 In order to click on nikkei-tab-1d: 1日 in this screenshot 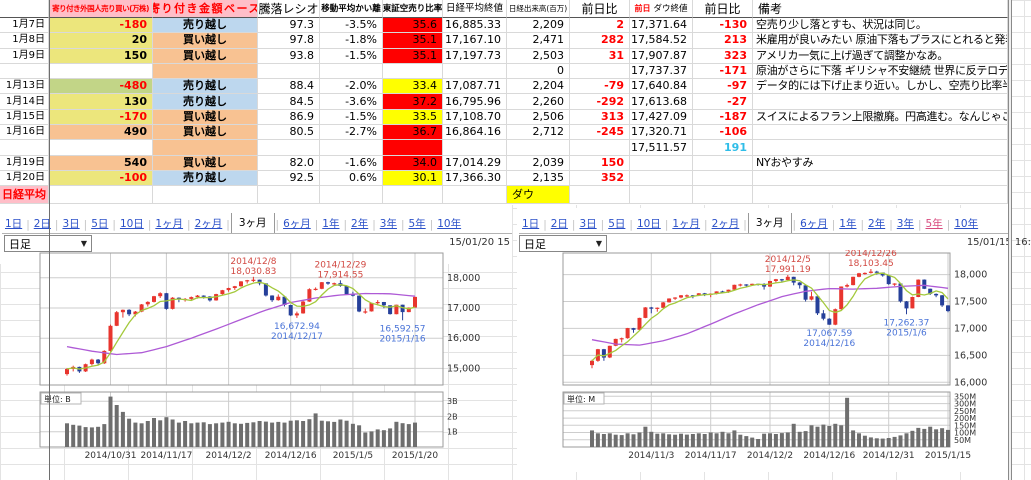, I will do `click(14, 224)`.